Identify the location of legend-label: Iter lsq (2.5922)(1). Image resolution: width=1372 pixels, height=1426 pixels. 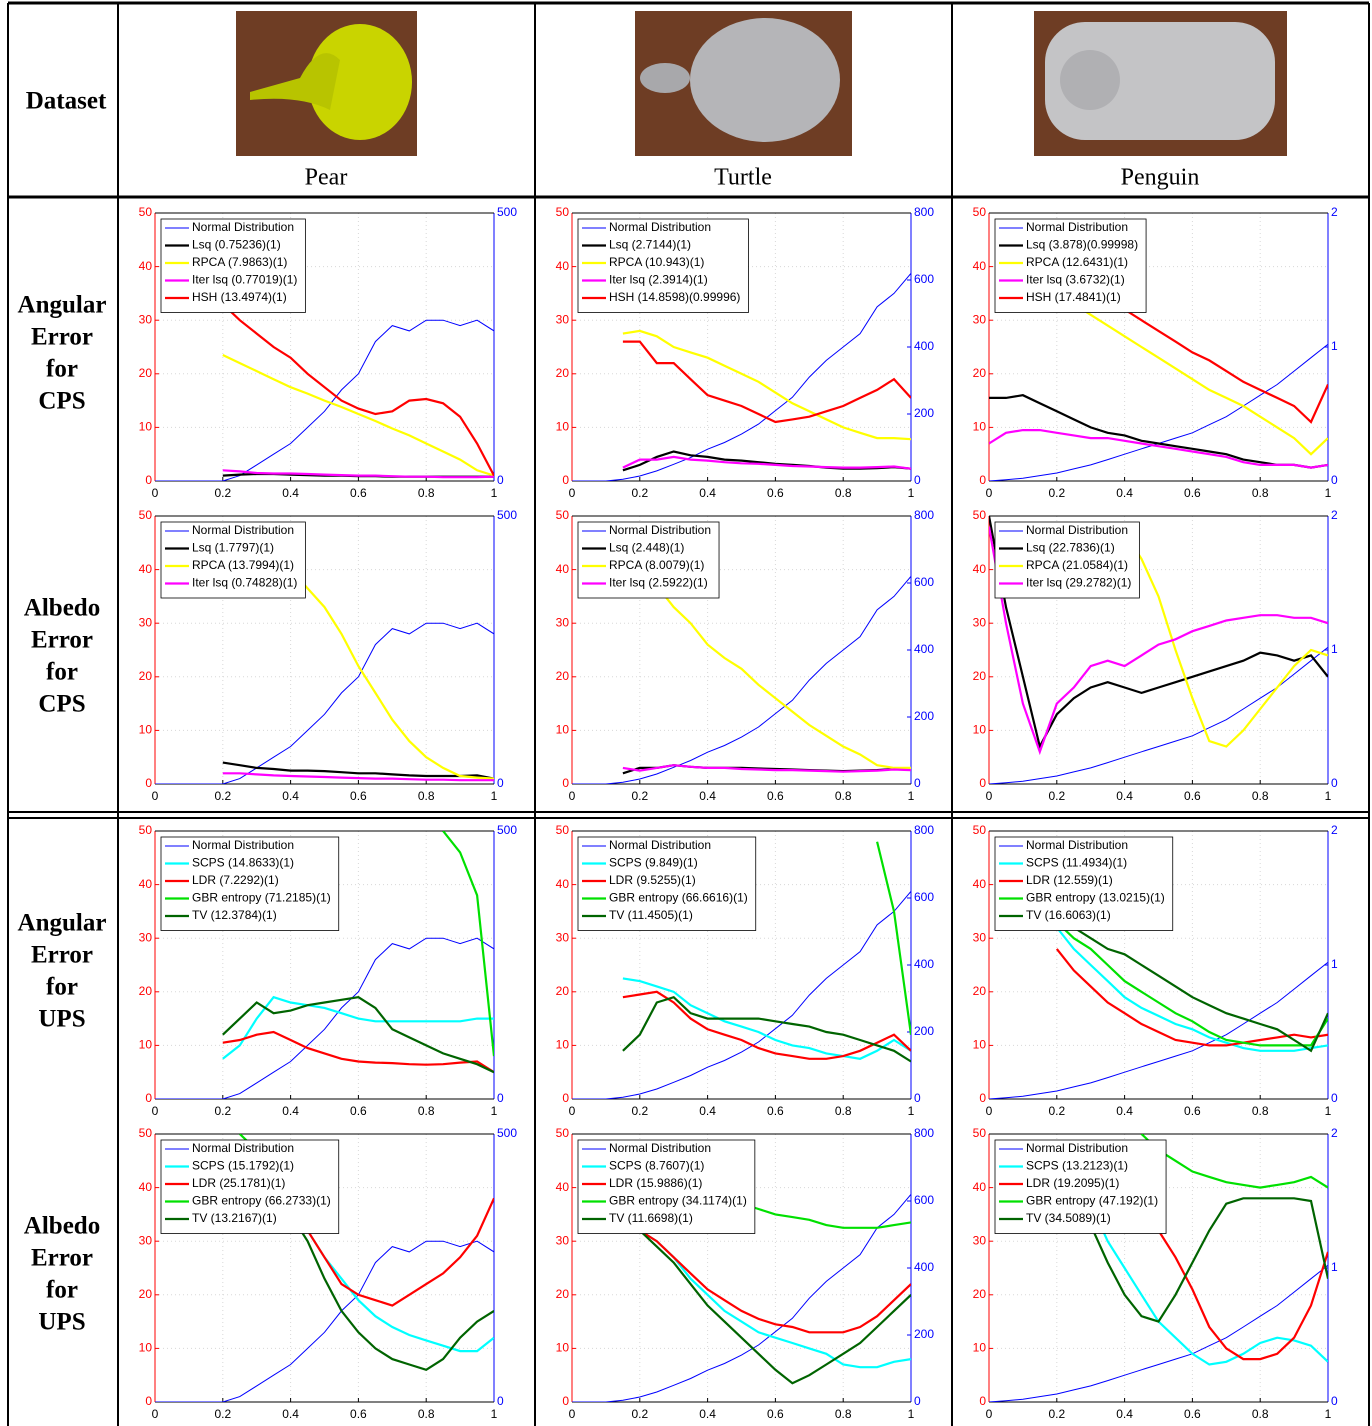
(658, 583).